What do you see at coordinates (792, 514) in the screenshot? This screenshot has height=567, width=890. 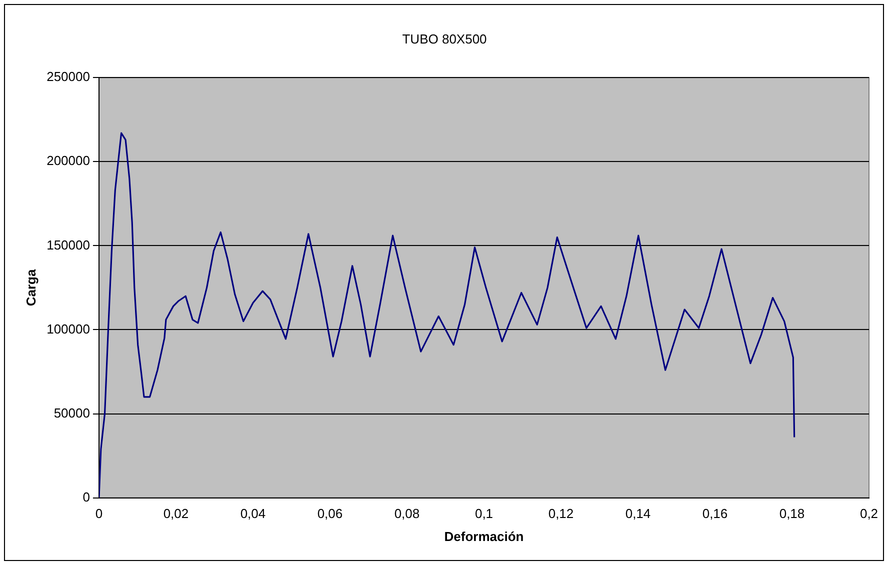 I see `x-tick-label: 0,18` at bounding box center [792, 514].